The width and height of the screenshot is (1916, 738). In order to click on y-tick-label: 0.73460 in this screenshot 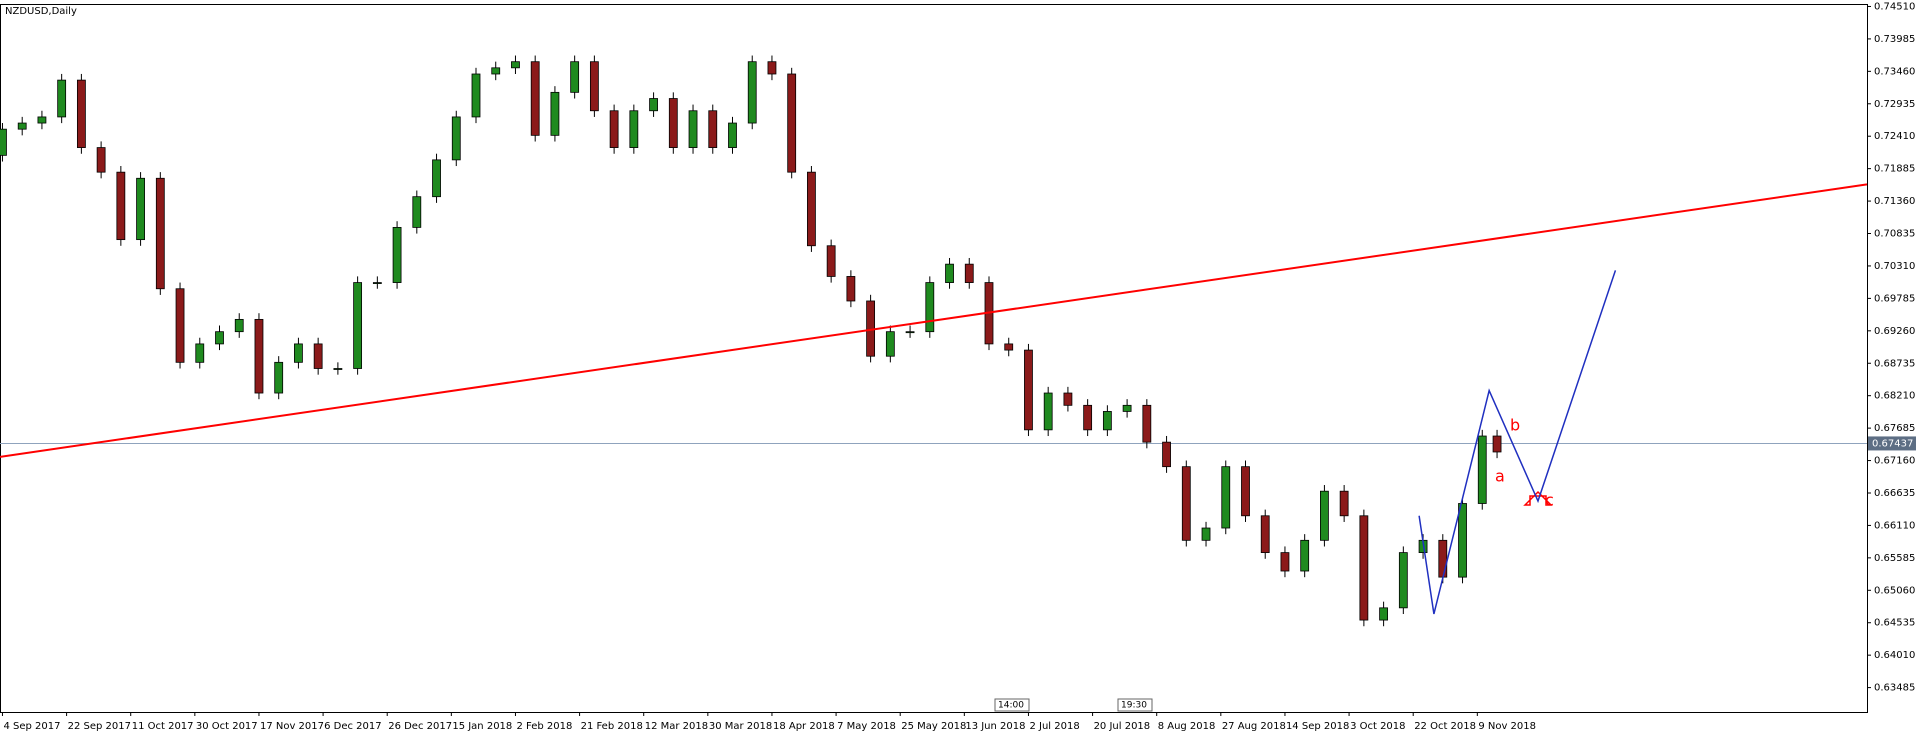, I will do `click(1894, 71)`.